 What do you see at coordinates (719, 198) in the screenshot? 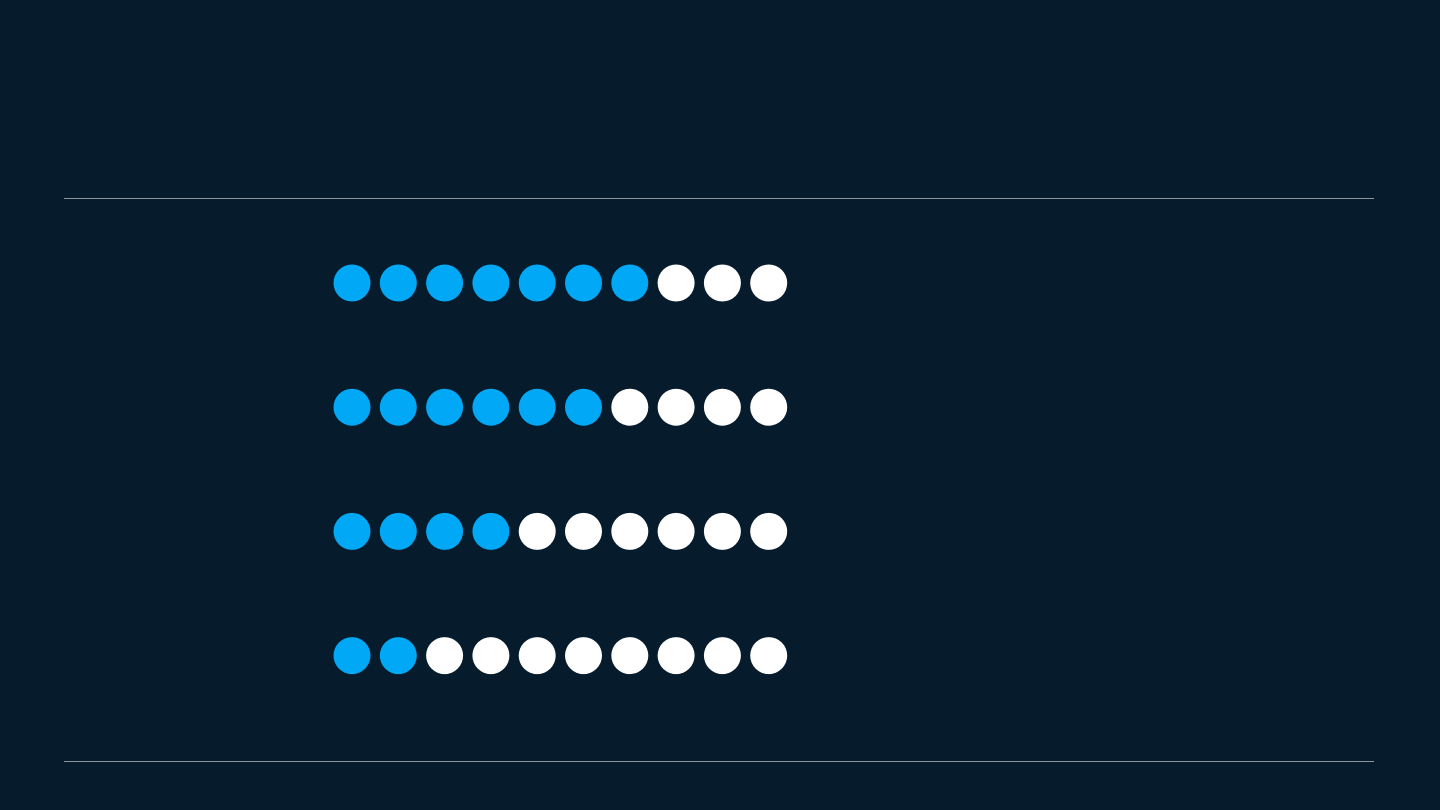
I see `top-divider-line` at bounding box center [719, 198].